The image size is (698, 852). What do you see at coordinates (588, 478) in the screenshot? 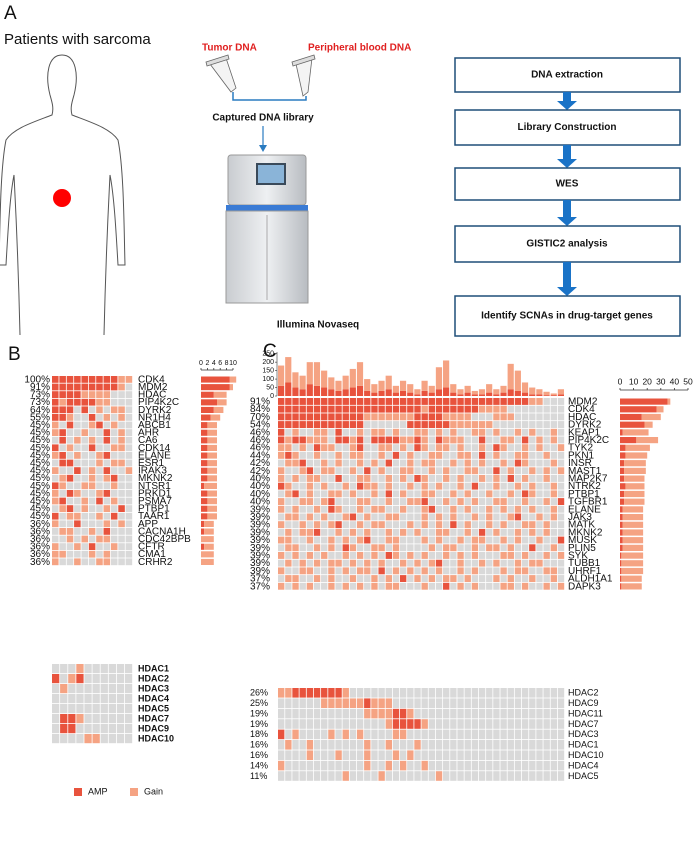
I see `gene: MAP2K7` at bounding box center [588, 478].